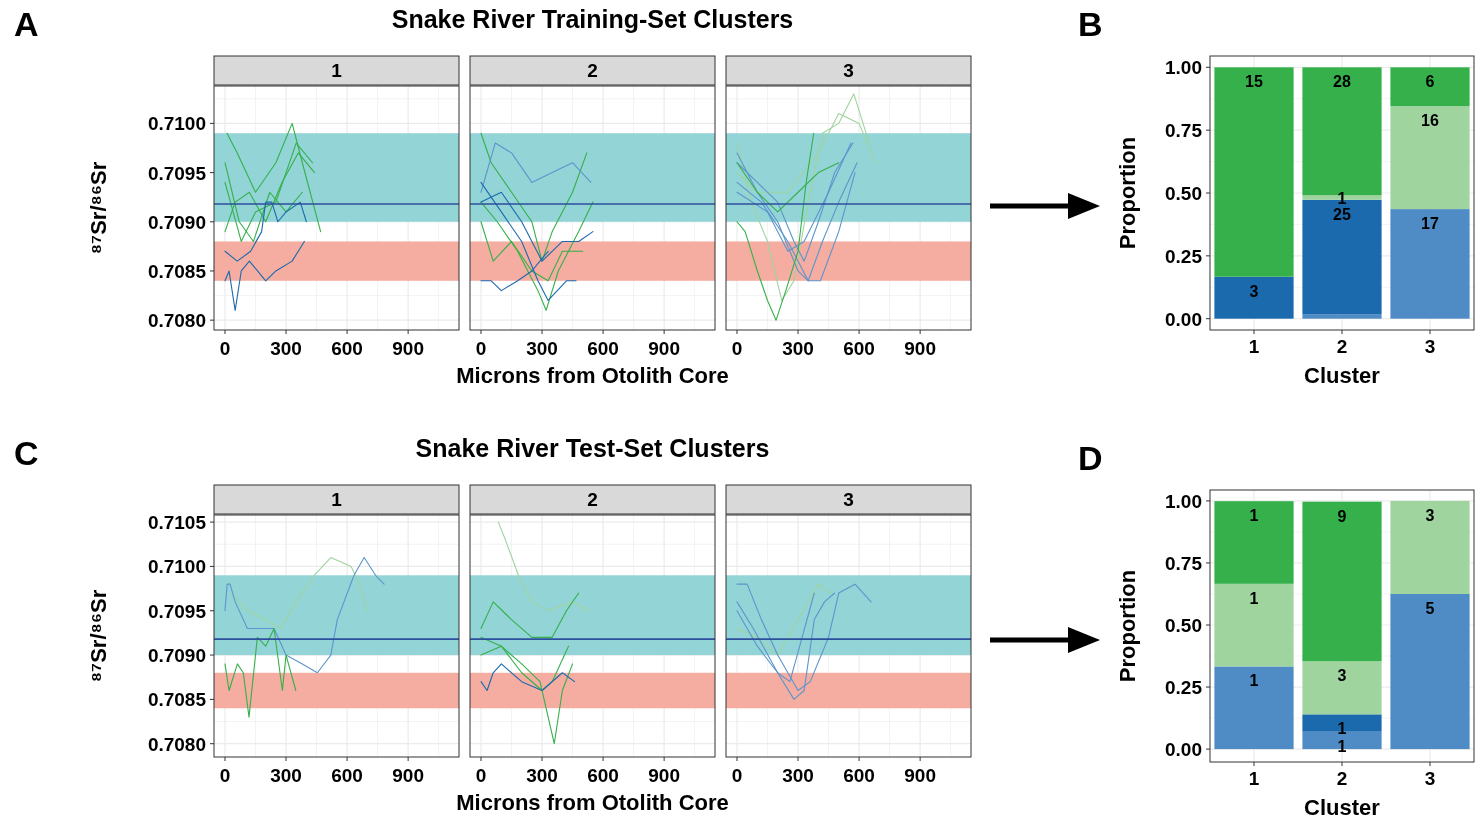 This screenshot has height=821, width=1477. What do you see at coordinates (177, 523) in the screenshot?
I see `y-tick-label: 0.7105` at bounding box center [177, 523].